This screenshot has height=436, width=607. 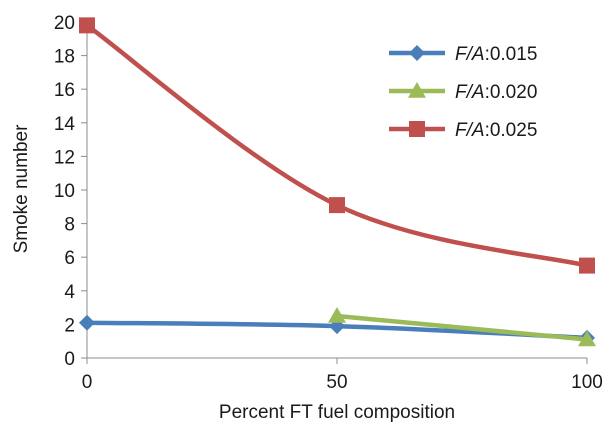 What do you see at coordinates (69, 325) in the screenshot?
I see `y-tick-label: 2` at bounding box center [69, 325].